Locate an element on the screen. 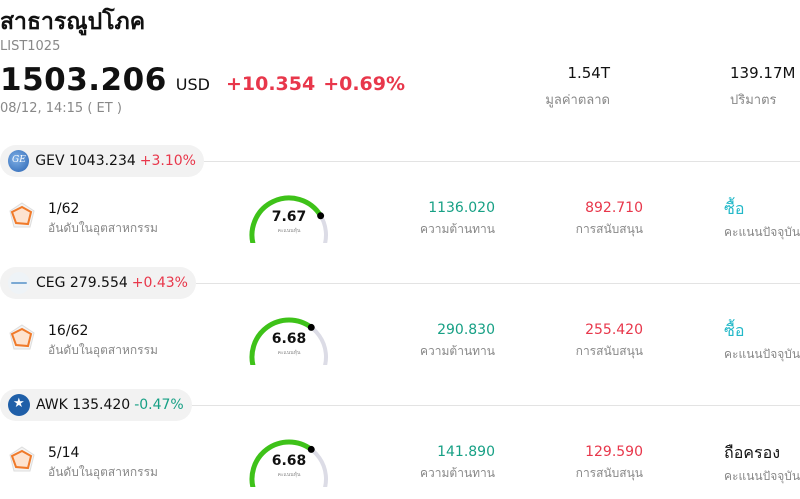  stock-ticker-price: CEG 279.554 is located at coordinates (81, 283).